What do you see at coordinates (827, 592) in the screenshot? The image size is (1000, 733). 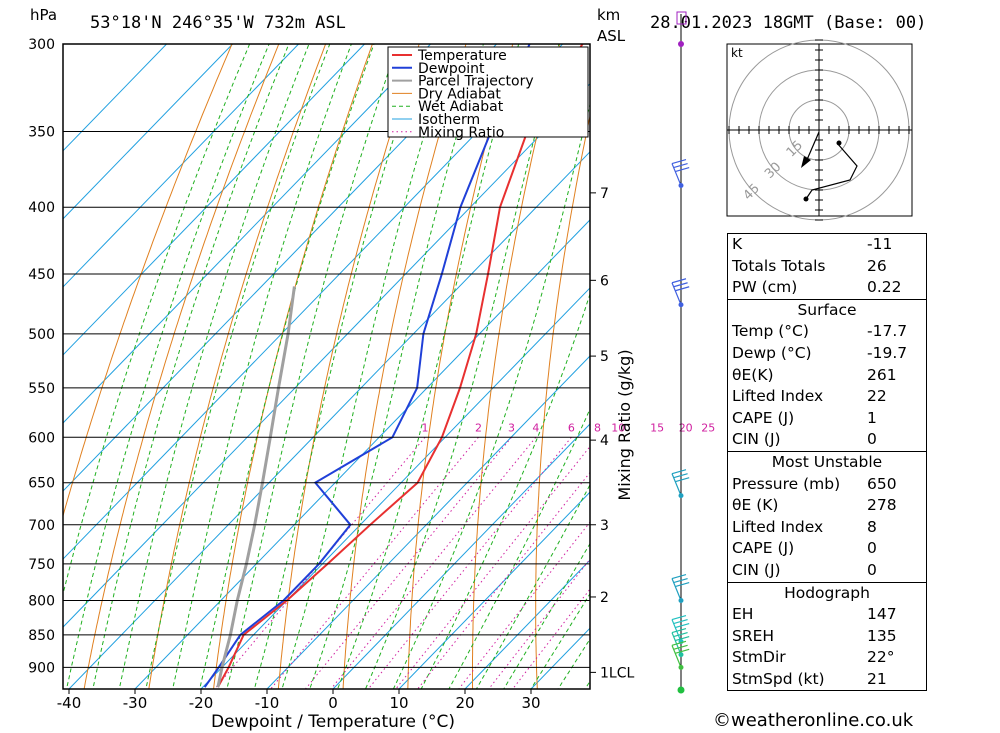 I see `hodograph-stats-title: Hodograph` at bounding box center [827, 592].